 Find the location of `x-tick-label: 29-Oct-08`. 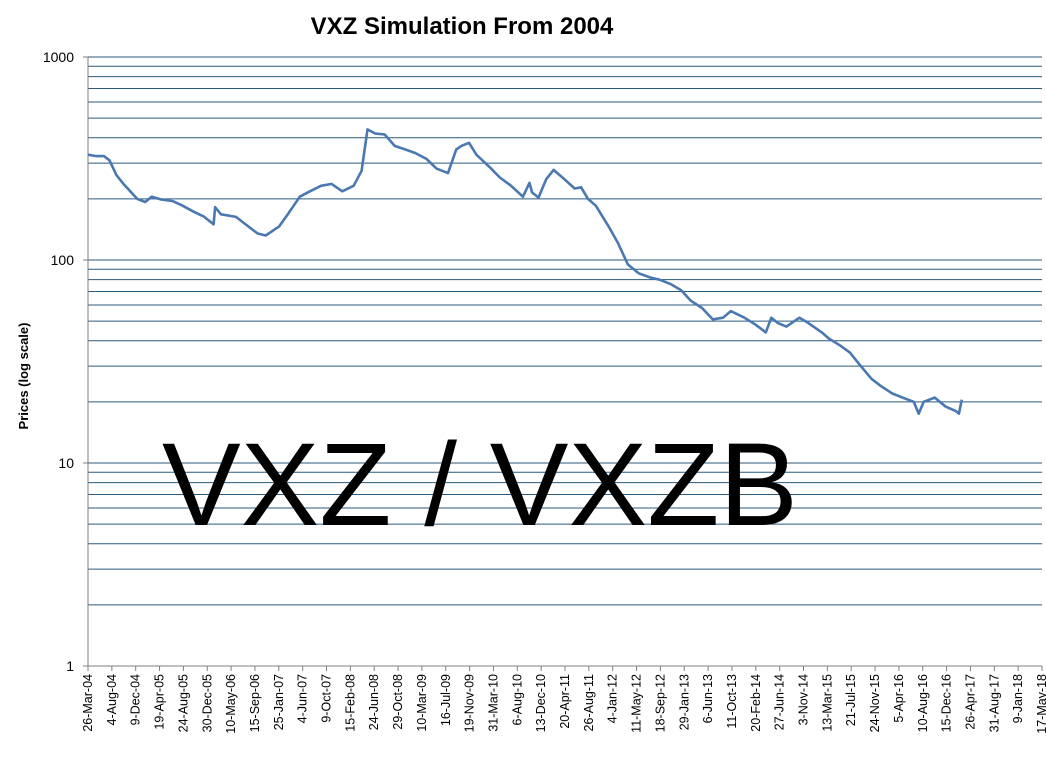

x-tick-label: 29-Oct-08 is located at coordinates (398, 702).